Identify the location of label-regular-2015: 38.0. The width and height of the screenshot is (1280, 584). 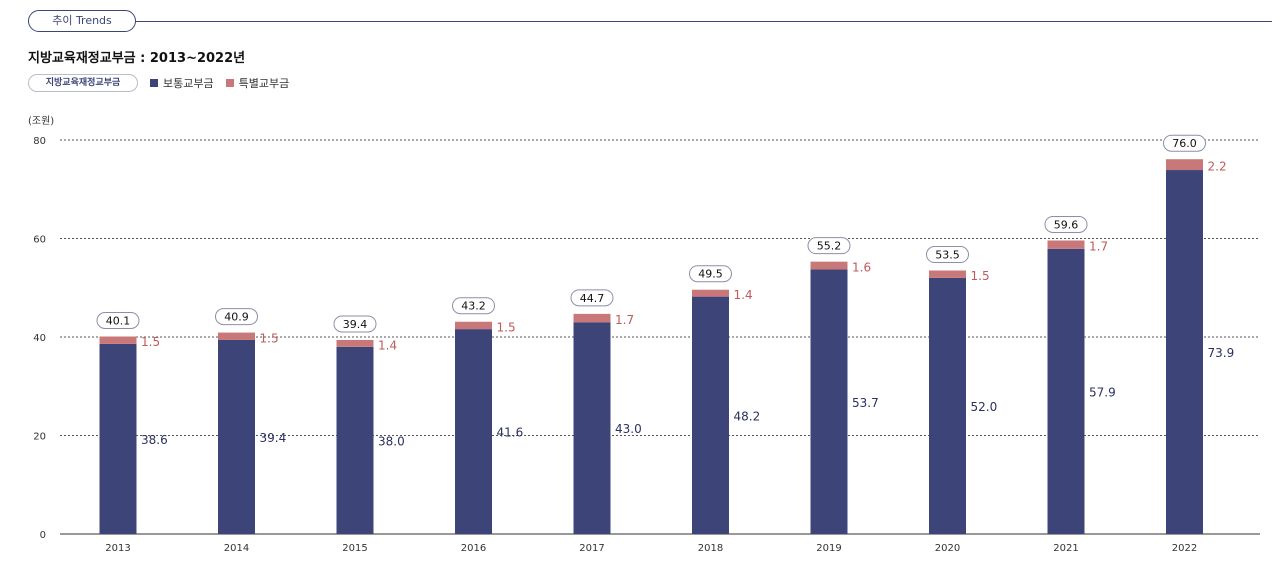
(391, 441).